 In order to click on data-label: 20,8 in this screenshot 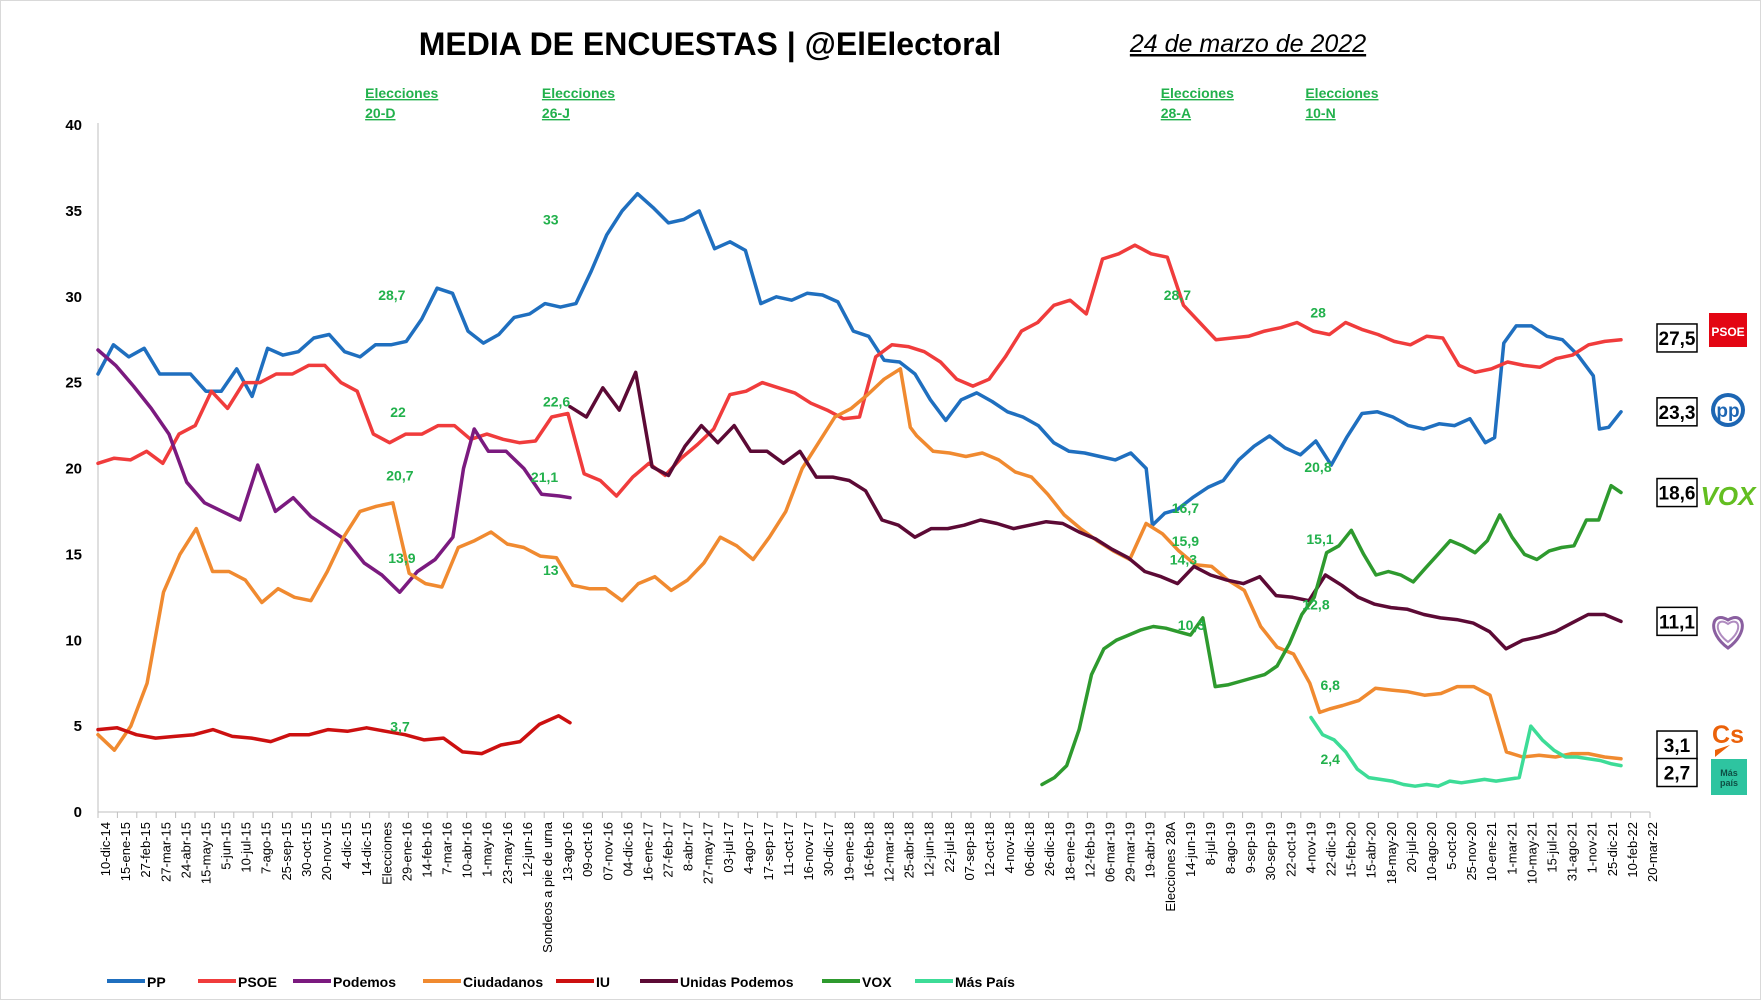, I will do `click(1317, 467)`.